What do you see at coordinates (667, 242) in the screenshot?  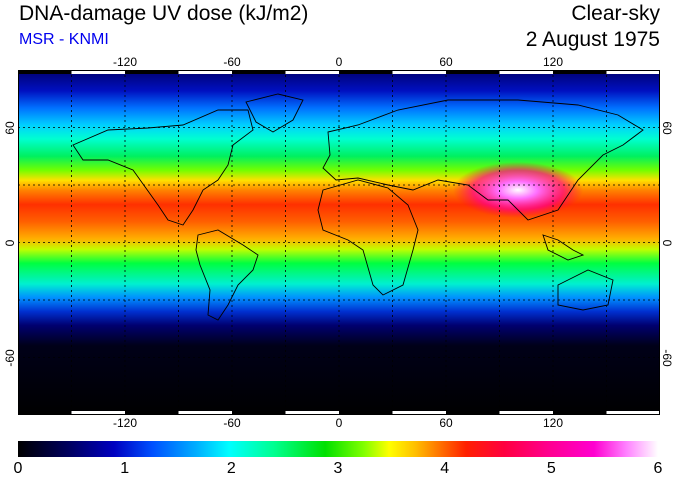 I see `latitude-tick-label-right: 0` at bounding box center [667, 242].